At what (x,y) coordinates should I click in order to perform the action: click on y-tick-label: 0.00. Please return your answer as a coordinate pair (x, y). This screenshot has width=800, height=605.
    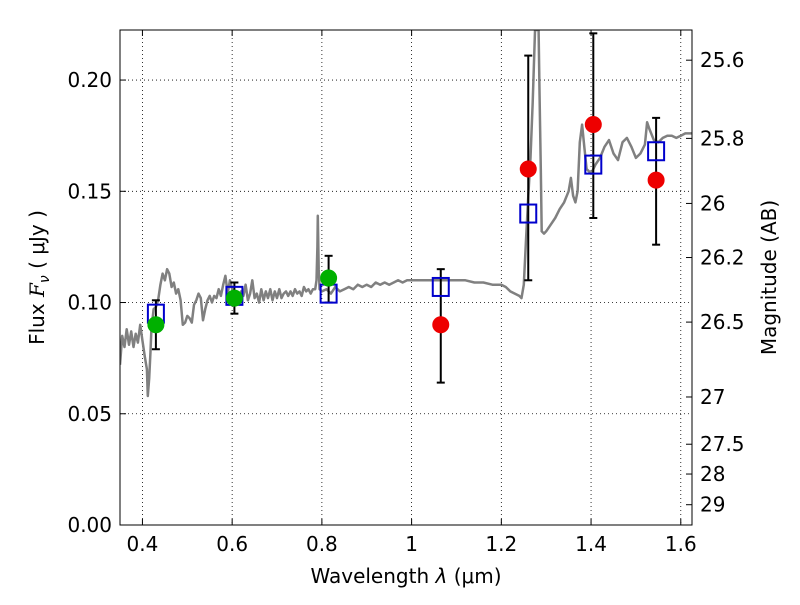
    Looking at the image, I should click on (89, 525).